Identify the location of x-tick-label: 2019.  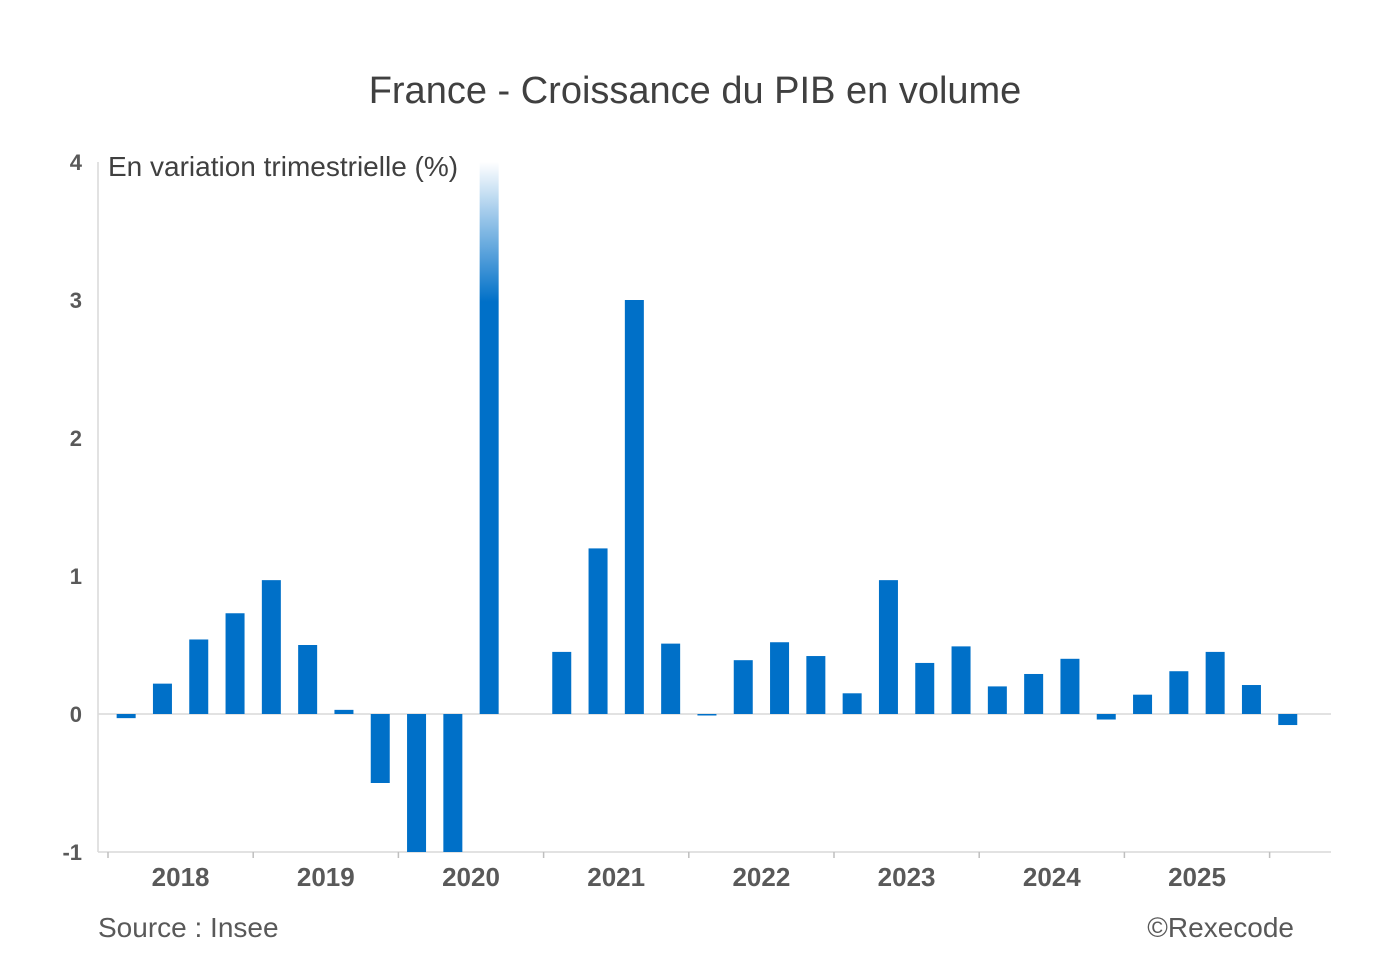
(326, 877).